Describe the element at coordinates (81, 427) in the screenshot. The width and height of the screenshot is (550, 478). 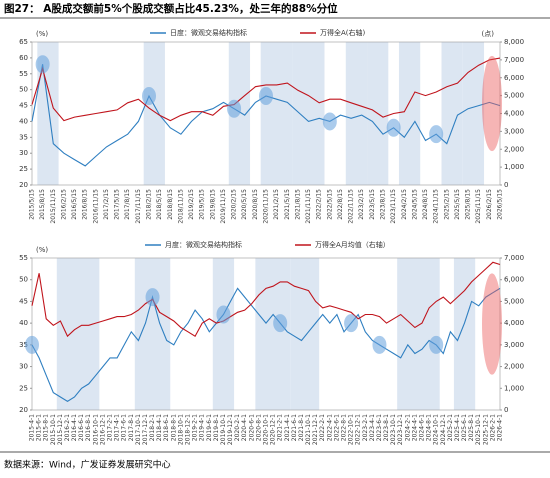
I see `x-tick-label: 2016-6-1` at that location.